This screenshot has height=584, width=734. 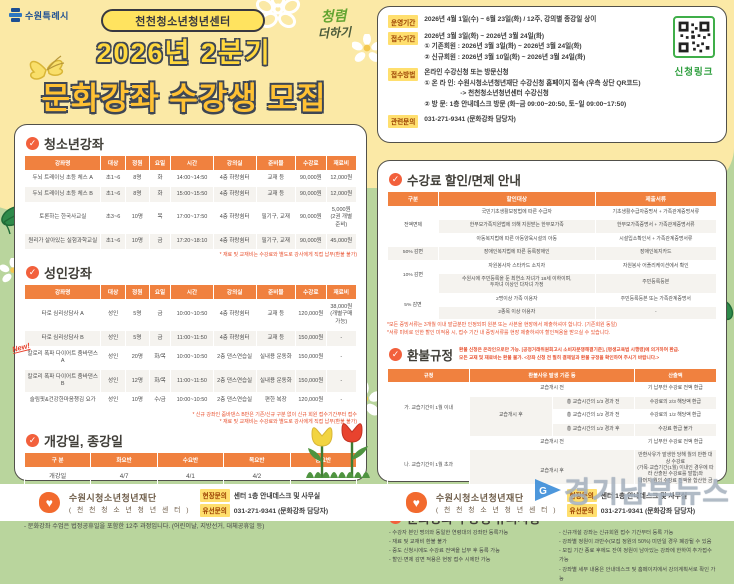 What do you see at coordinates (192, 195) in the screenshot?
I see `table-cell: 15:00~15:50` at bounding box center [192, 195].